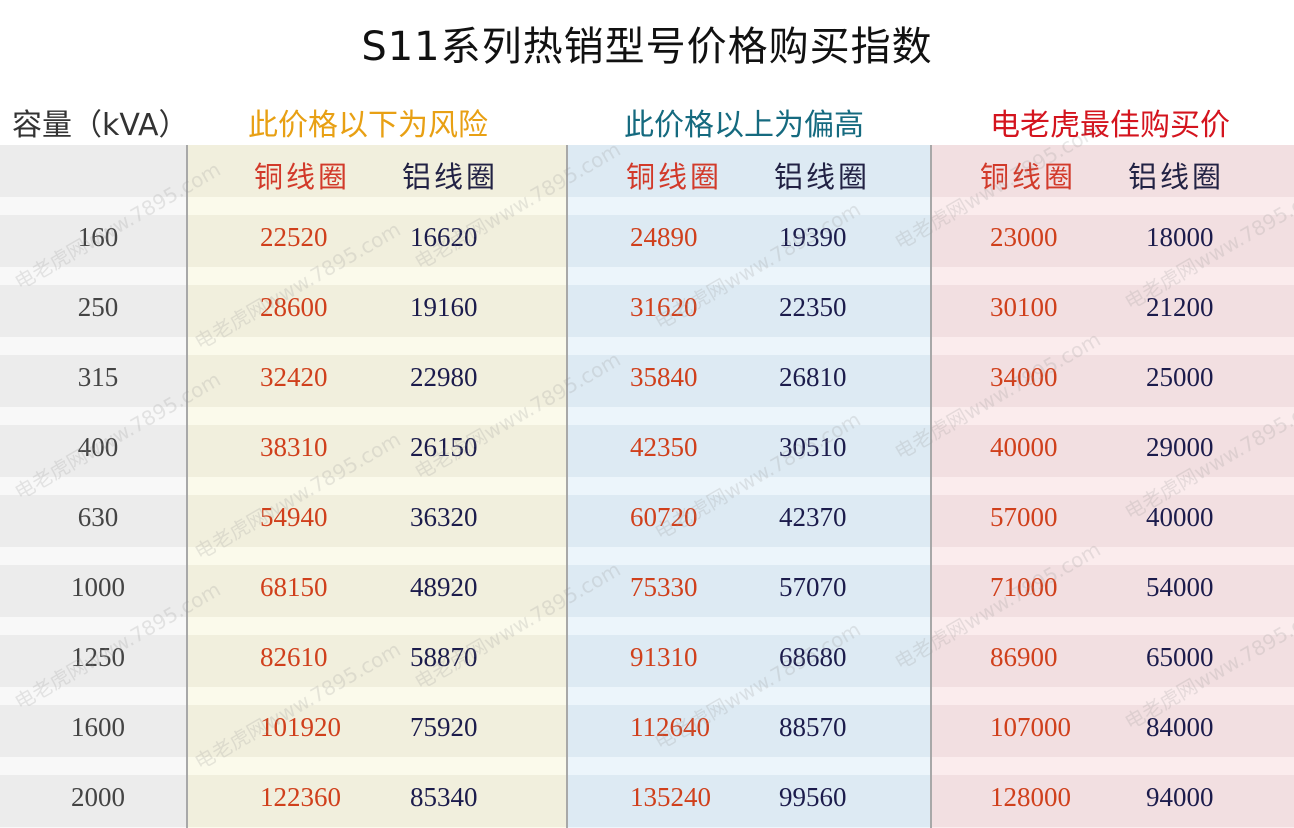 Image resolution: width=1294 pixels, height=828 pixels. Describe the element at coordinates (98, 377) in the screenshot. I see `capacity-cell: 315` at that location.